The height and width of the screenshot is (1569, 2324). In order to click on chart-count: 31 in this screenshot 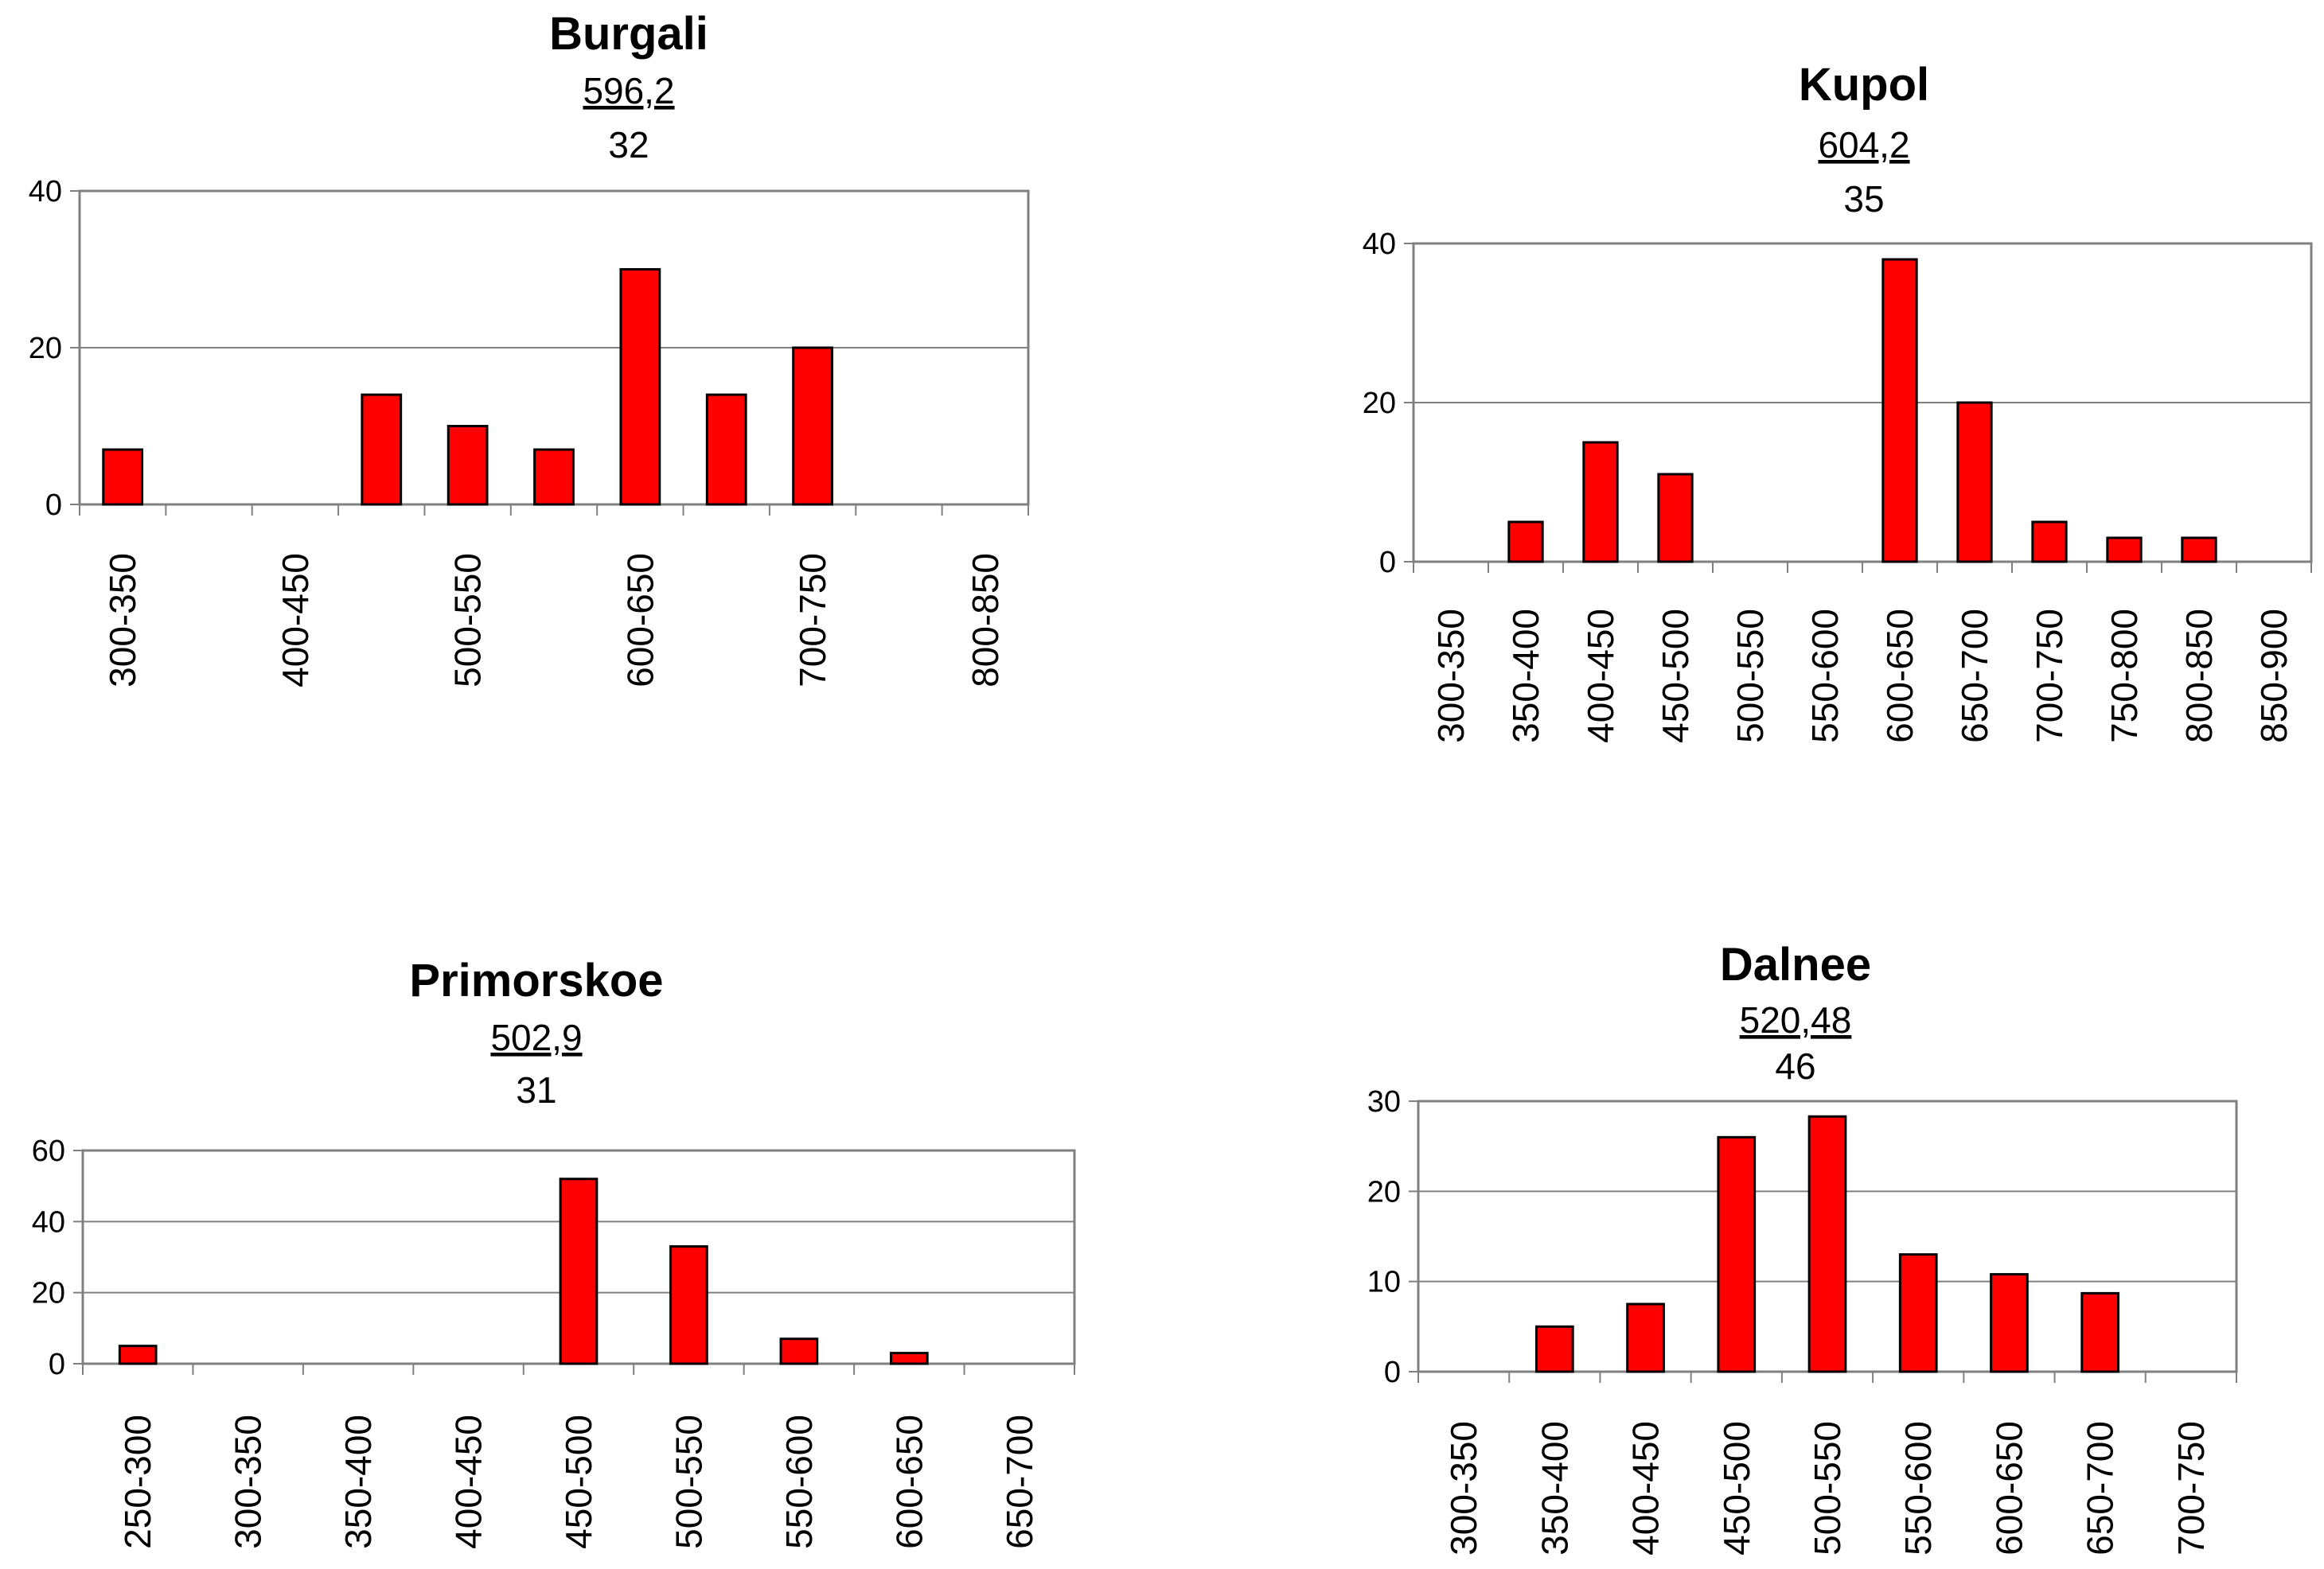, I will do `click(536, 1090)`.